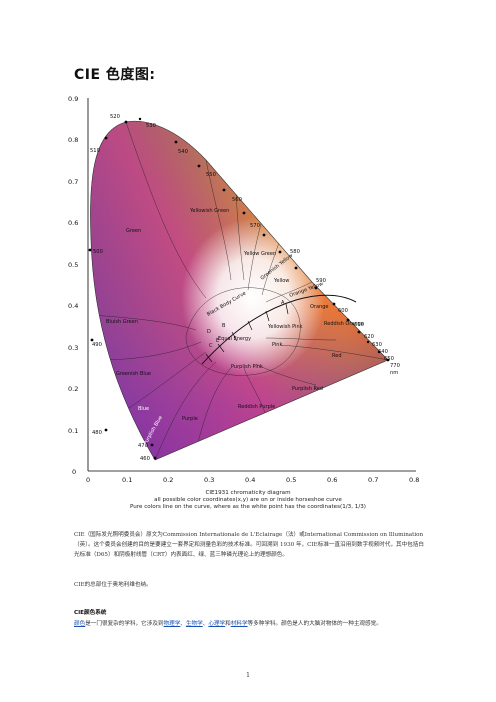  What do you see at coordinates (259, 254) in the screenshot?
I see `region-label: Yellow Green` at bounding box center [259, 254].